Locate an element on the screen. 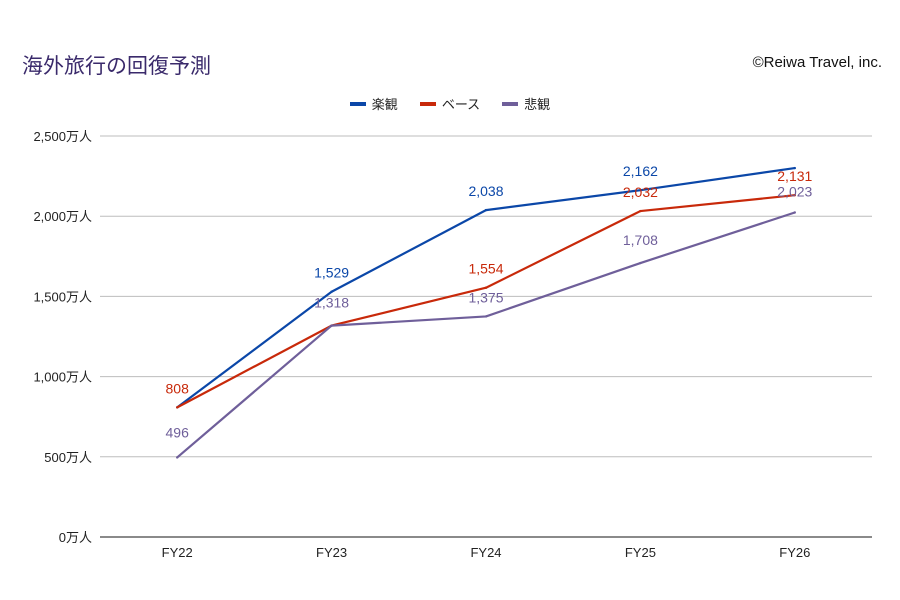  data-label: 2,038 is located at coordinates (485, 191).